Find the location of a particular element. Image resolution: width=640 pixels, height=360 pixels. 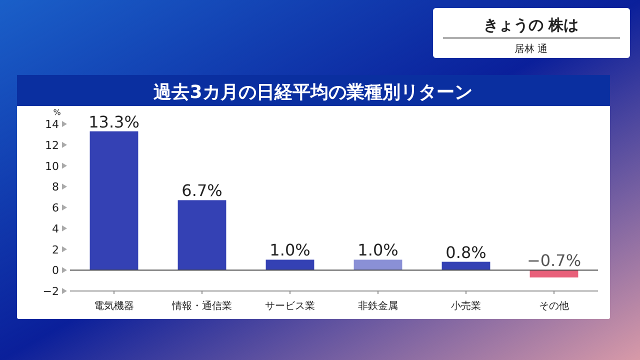

data-label: 6.7% is located at coordinates (202, 190).